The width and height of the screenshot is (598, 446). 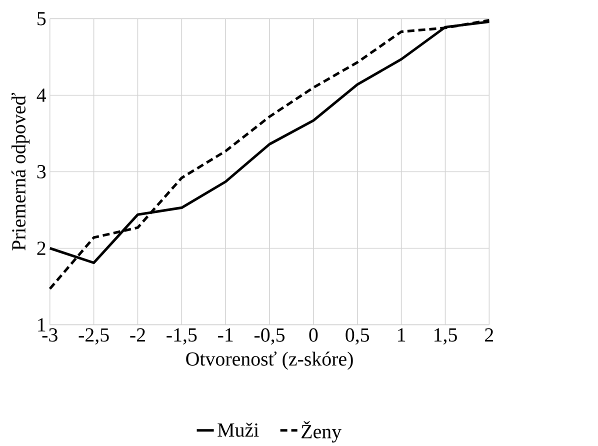 I want to click on x-axis-title: Otvorenosť (z-skóre), so click(x=269, y=361).